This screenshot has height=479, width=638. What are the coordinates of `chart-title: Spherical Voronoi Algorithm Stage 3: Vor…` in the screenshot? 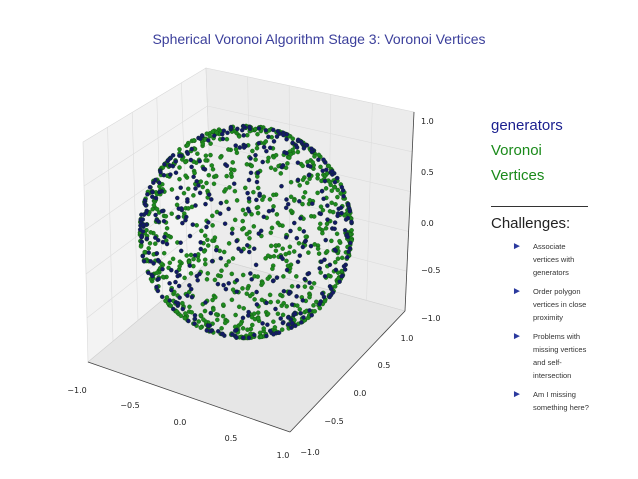 It's located at (319, 39).